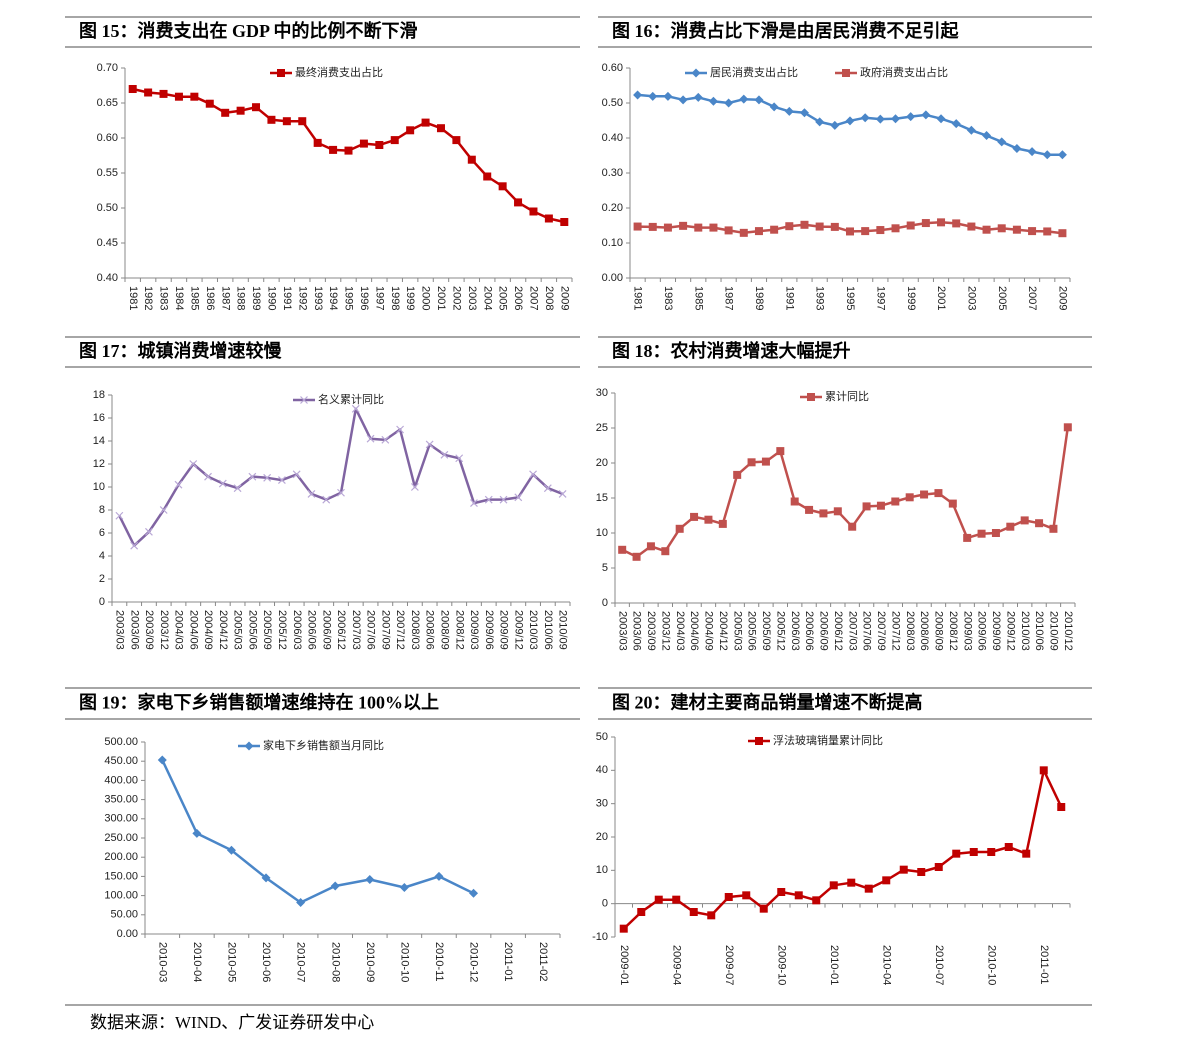 This screenshot has width=1191, height=1056. What do you see at coordinates (180, 350) in the screenshot?
I see `figure-title: 图 17：城镇消费增速较慢` at bounding box center [180, 350].